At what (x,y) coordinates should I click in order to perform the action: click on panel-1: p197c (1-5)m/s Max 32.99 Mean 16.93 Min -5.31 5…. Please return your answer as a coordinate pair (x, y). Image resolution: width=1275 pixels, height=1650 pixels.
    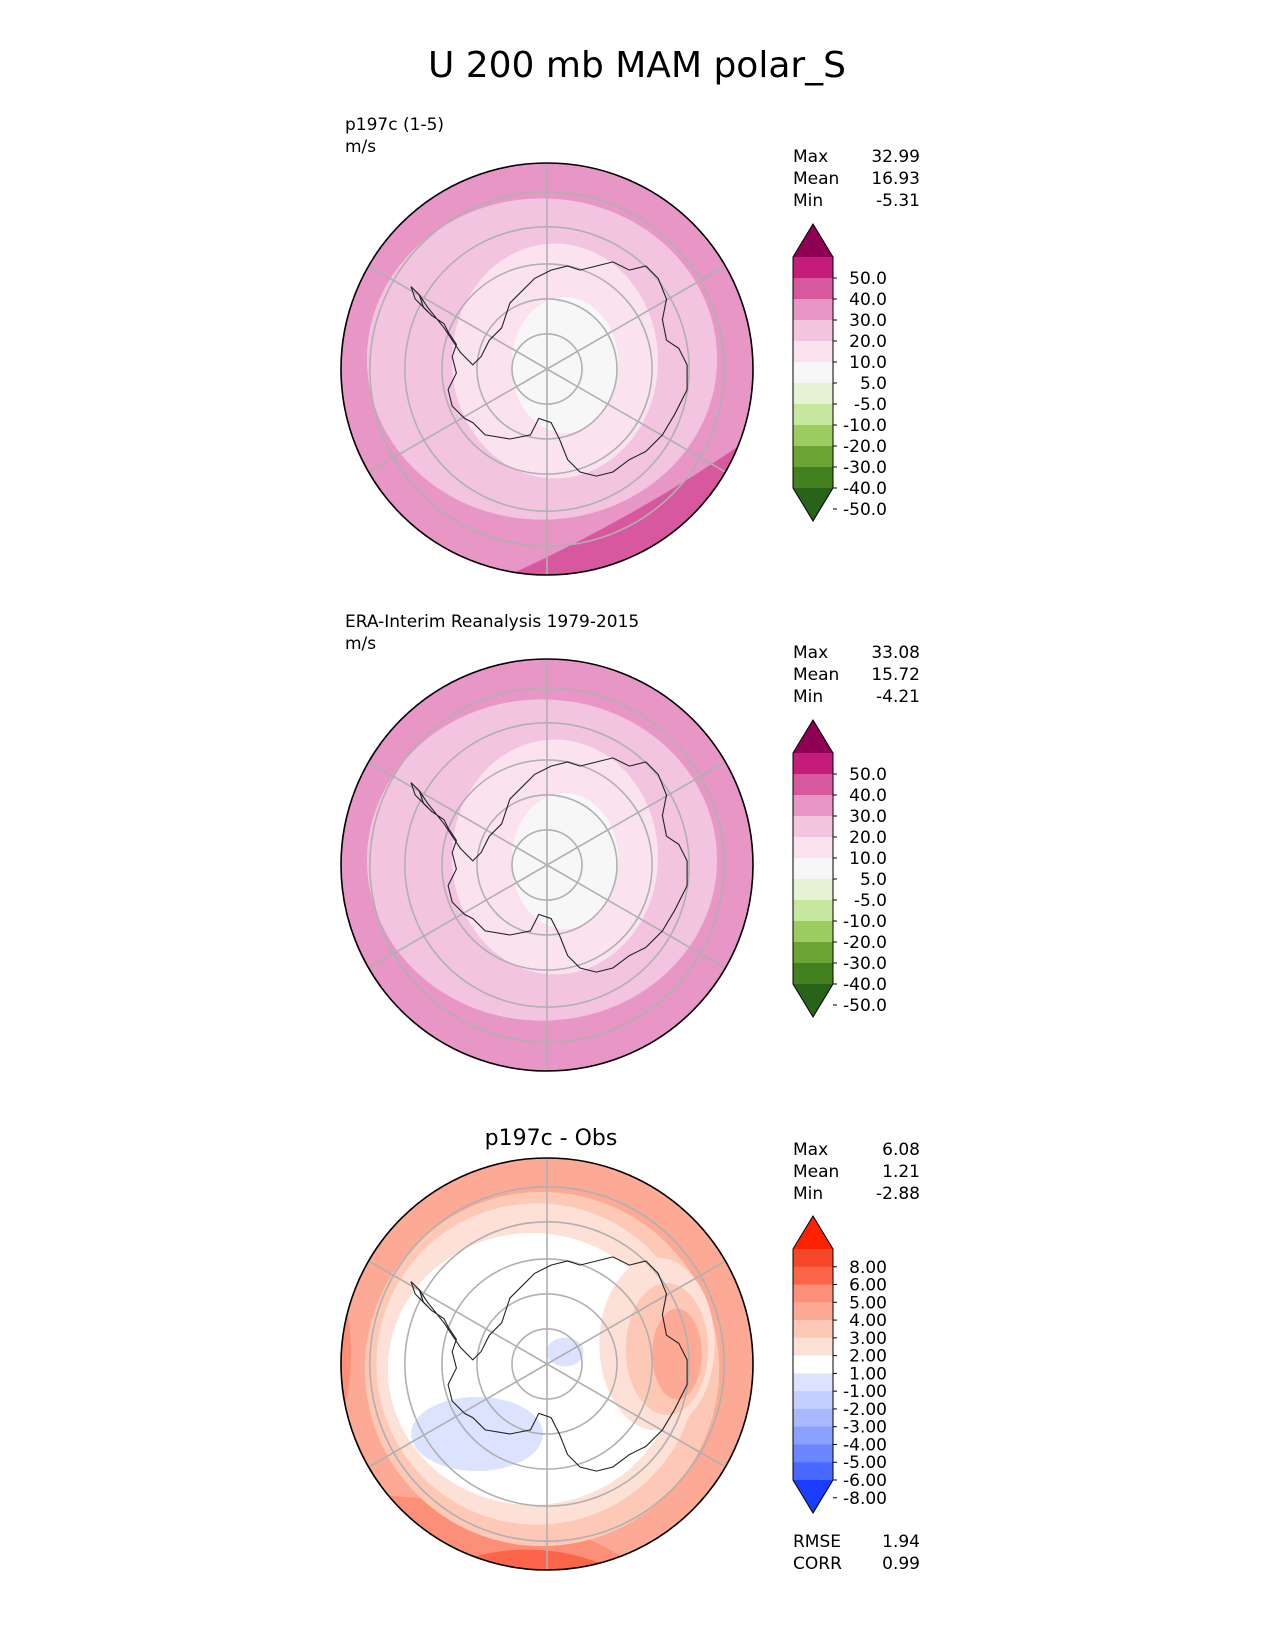
    Looking at the image, I should click on (630, 345).